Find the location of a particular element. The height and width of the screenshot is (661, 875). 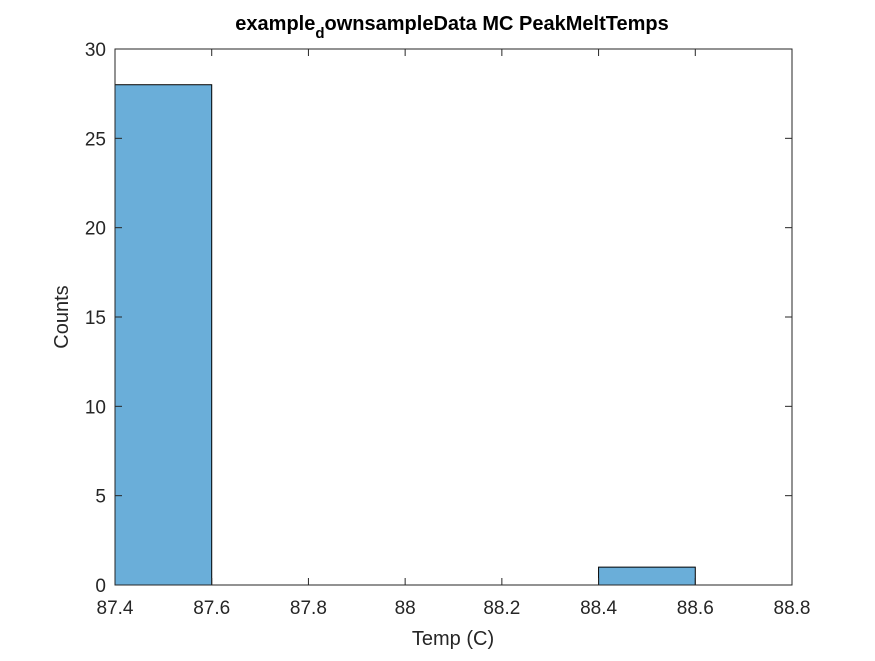

chart-title: exampledownsampleData MC PeakMeltTemps is located at coordinates (451, 27).